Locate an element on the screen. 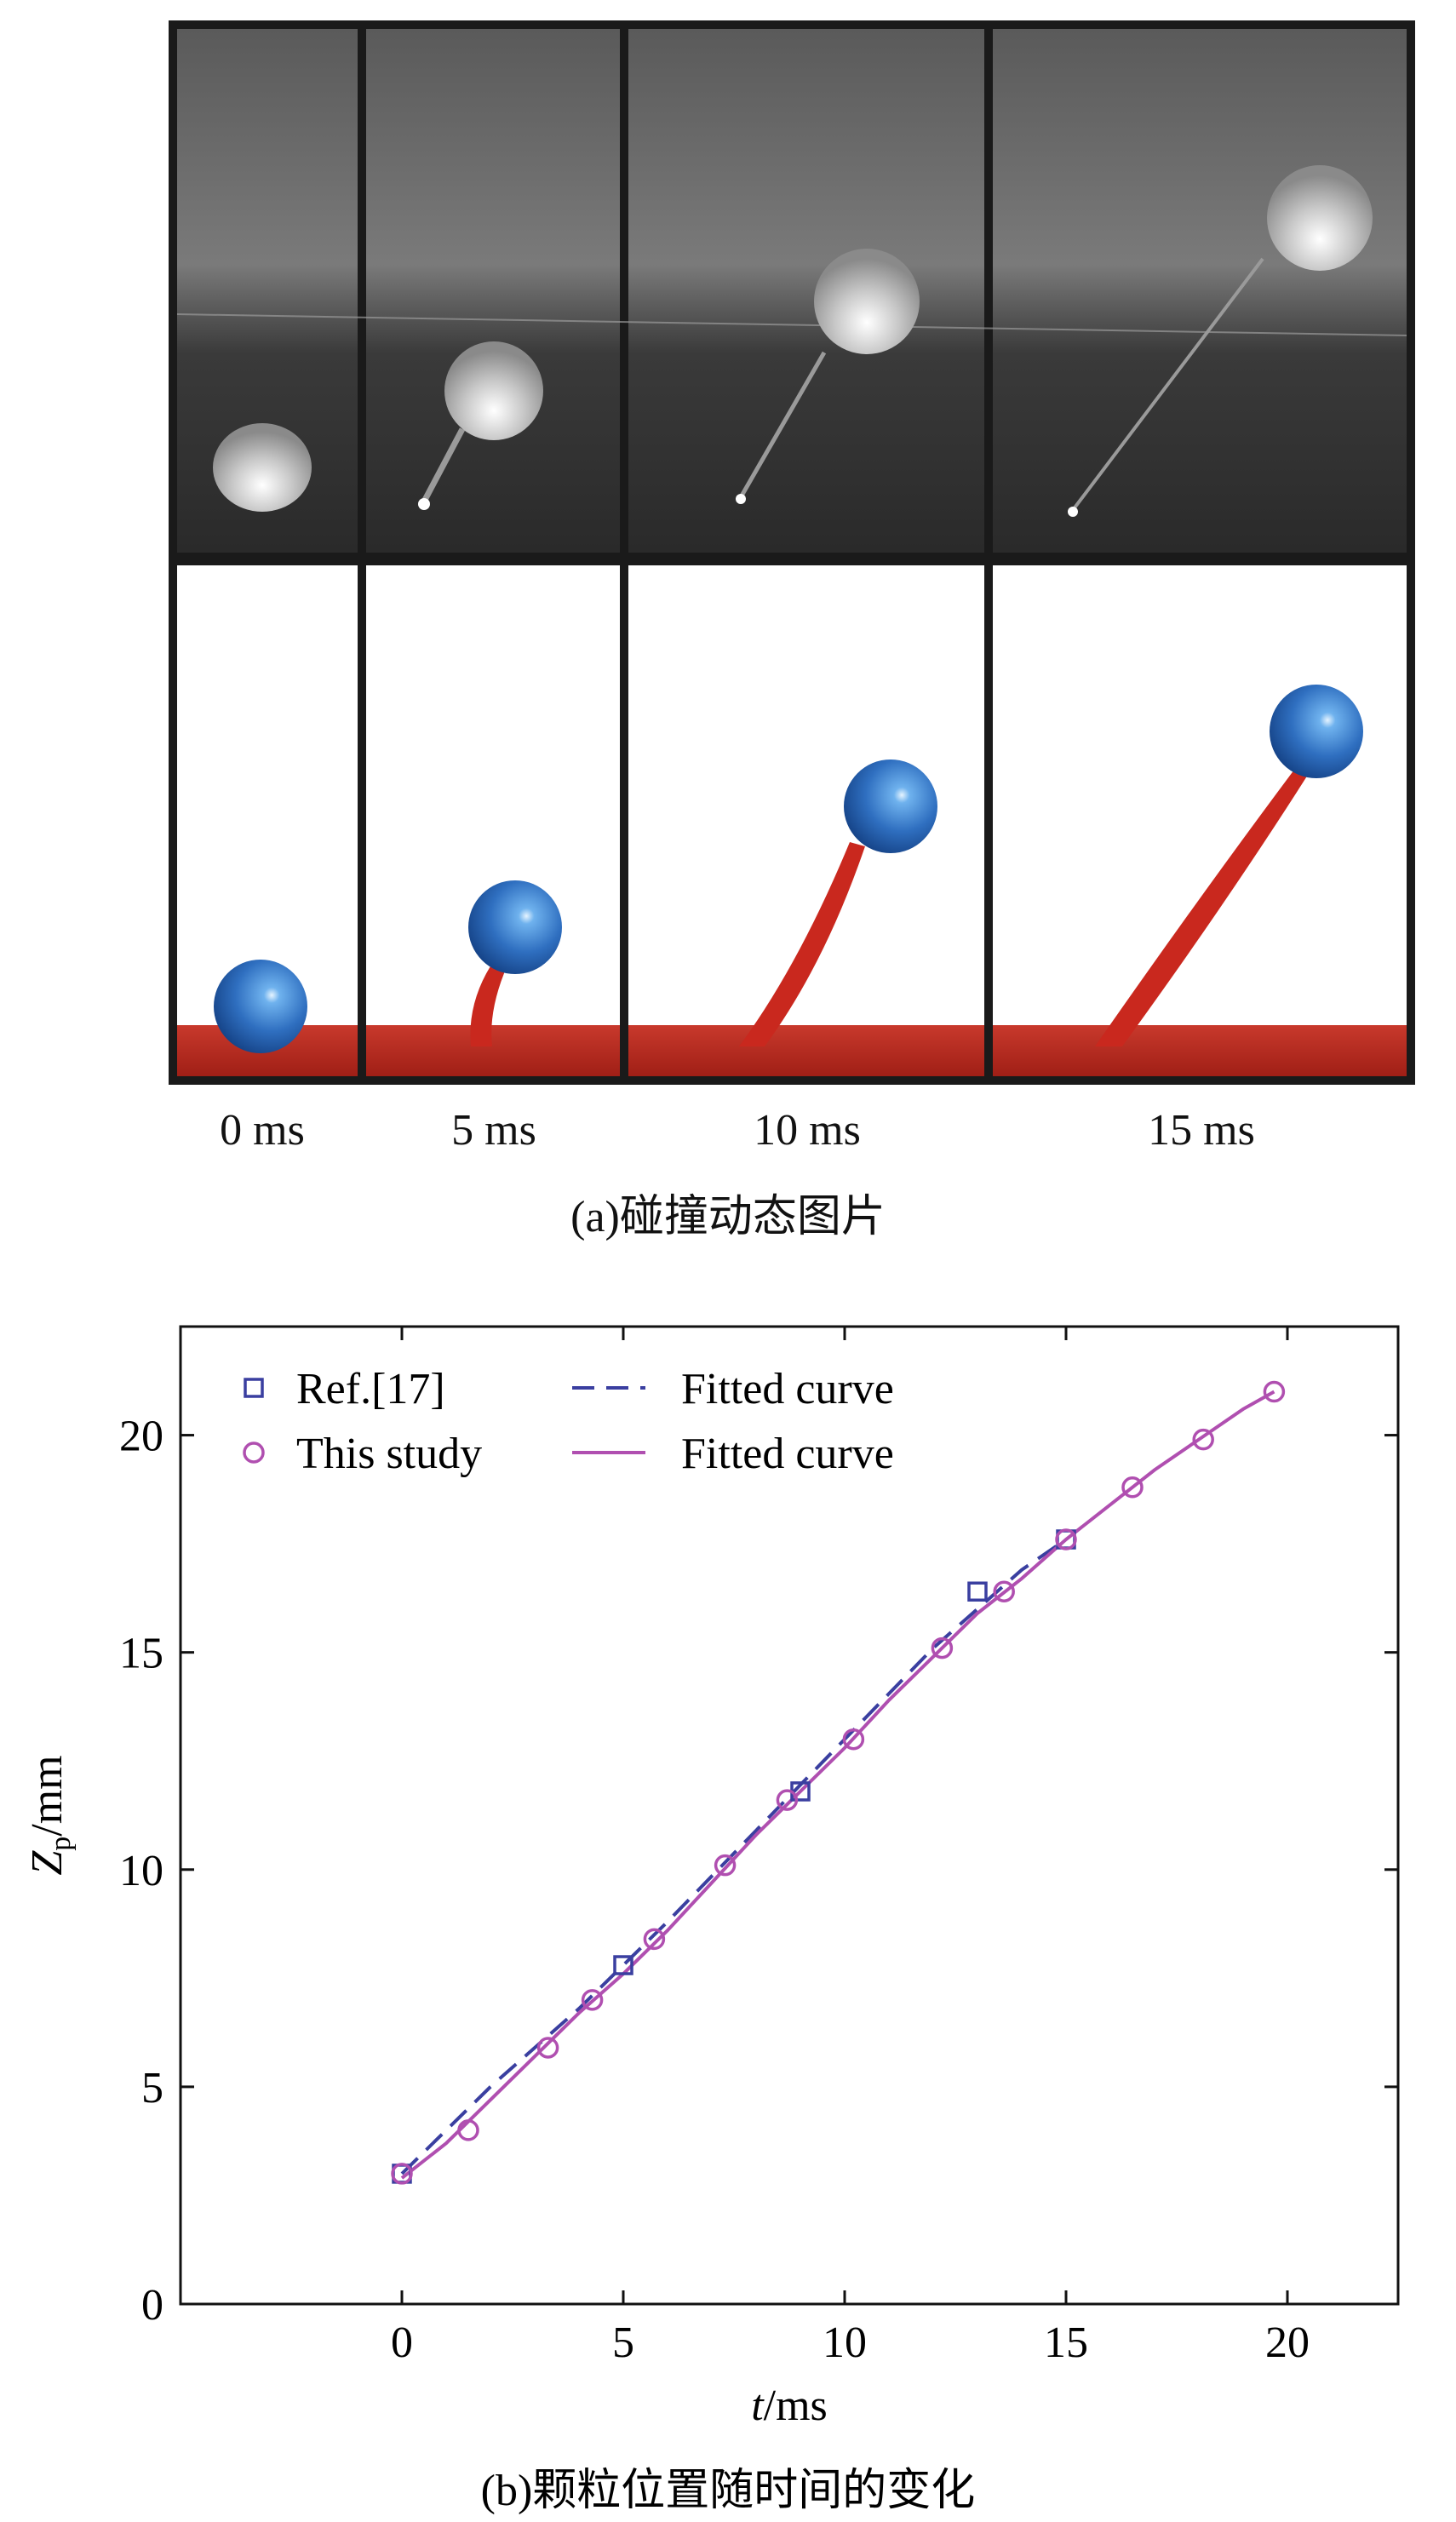  legend-study-marker is located at coordinates (254, 1453).